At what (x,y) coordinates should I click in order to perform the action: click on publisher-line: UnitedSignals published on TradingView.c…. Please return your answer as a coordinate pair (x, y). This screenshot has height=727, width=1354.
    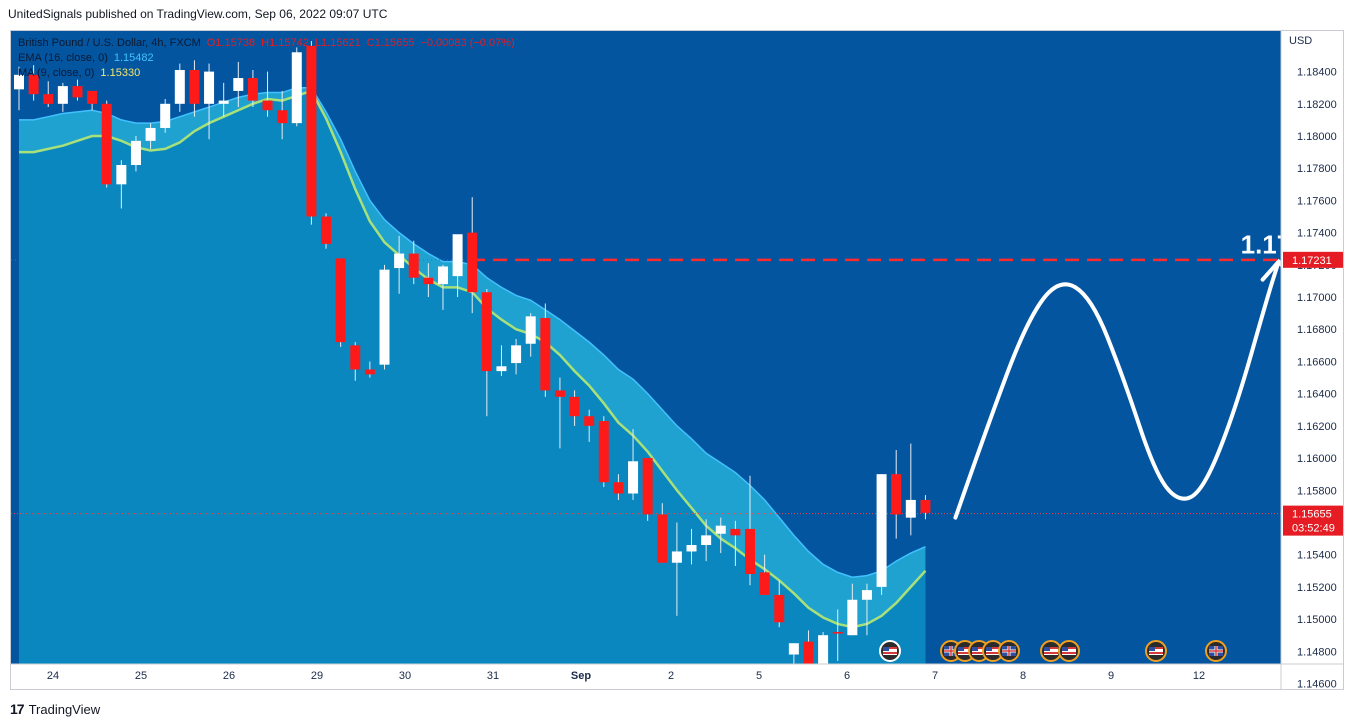
    Looking at the image, I should click on (198, 14).